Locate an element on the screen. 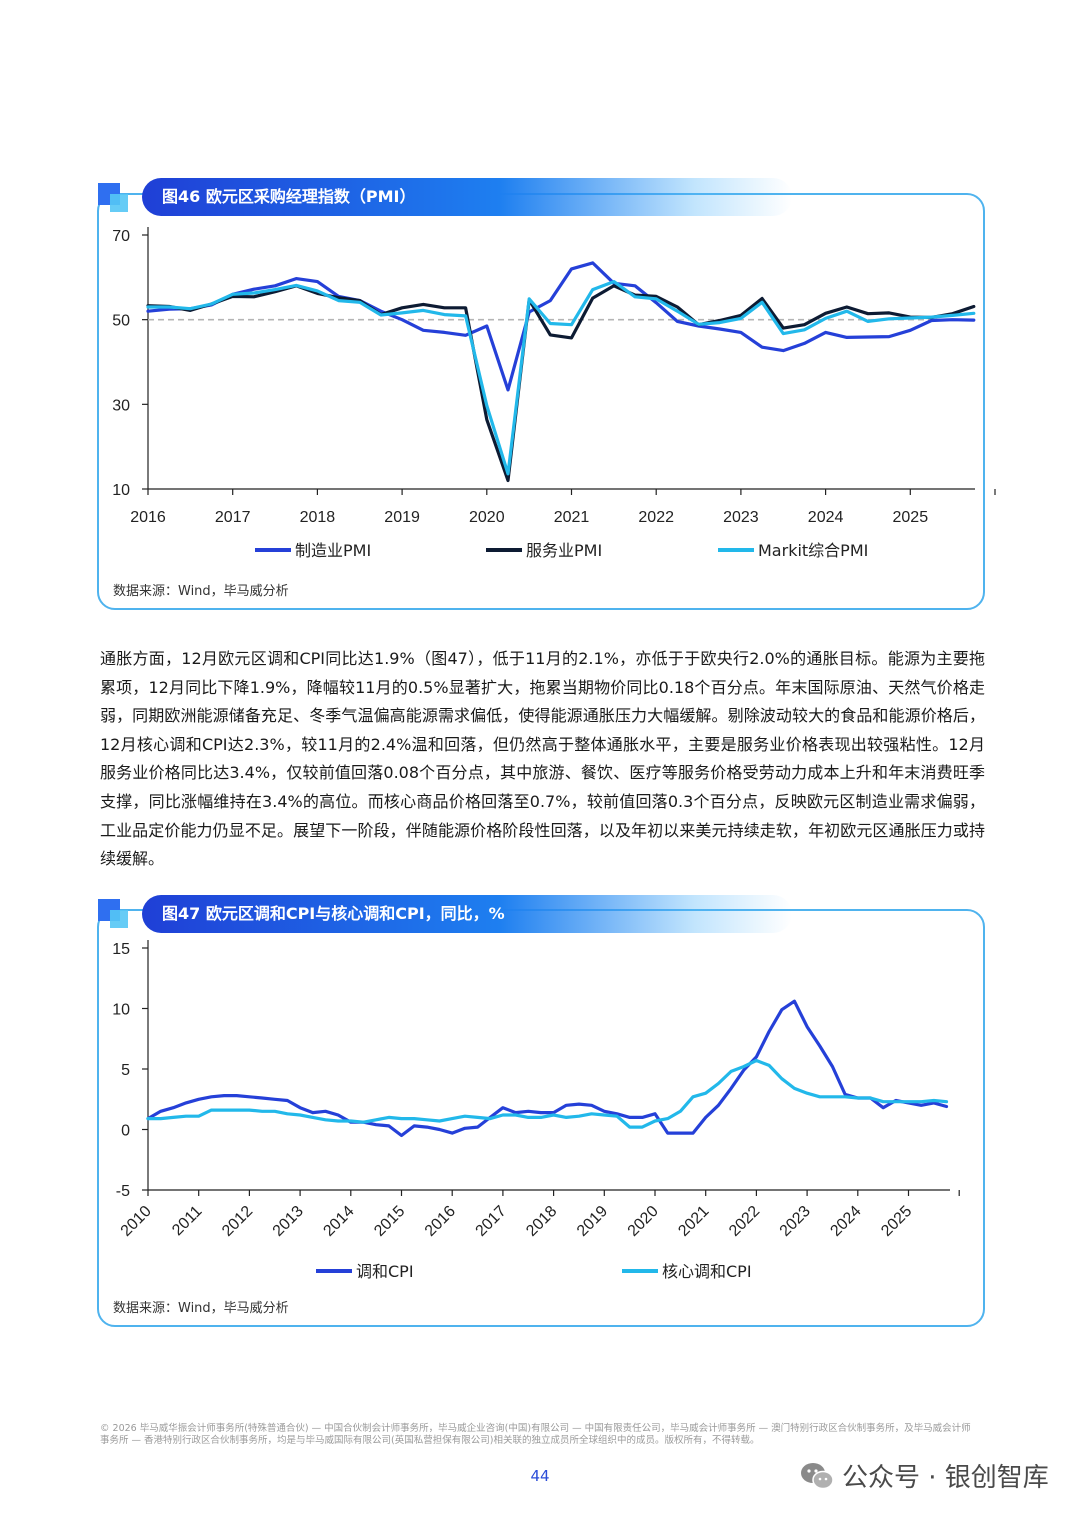 This screenshot has height=1515, width=1080. figure46-source: 数据来源：Wind，毕马威分析 is located at coordinates (201, 591).